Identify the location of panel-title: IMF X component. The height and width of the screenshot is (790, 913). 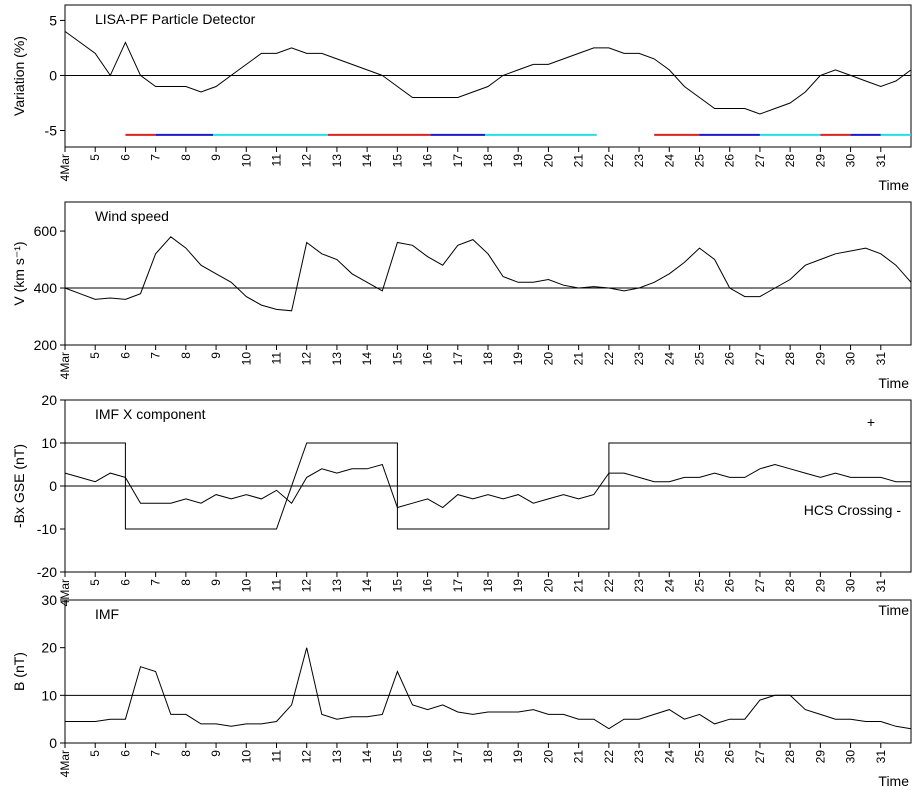
(150, 414).